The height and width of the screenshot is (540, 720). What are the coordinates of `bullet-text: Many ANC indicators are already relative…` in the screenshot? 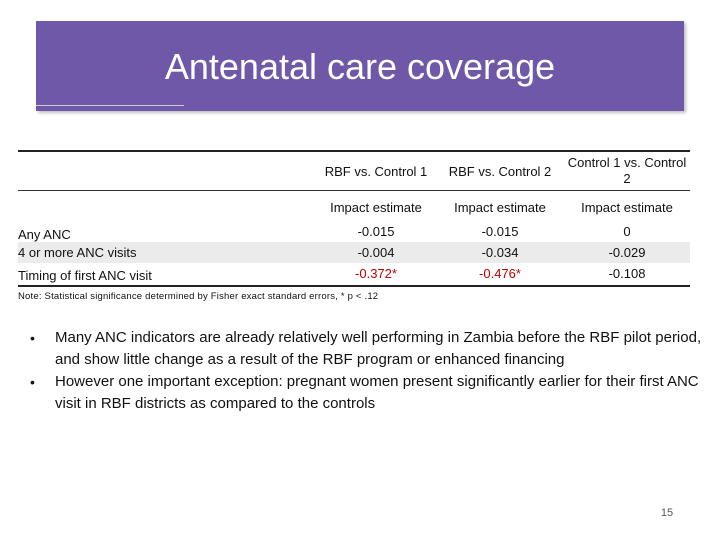 It's located at (378, 348).